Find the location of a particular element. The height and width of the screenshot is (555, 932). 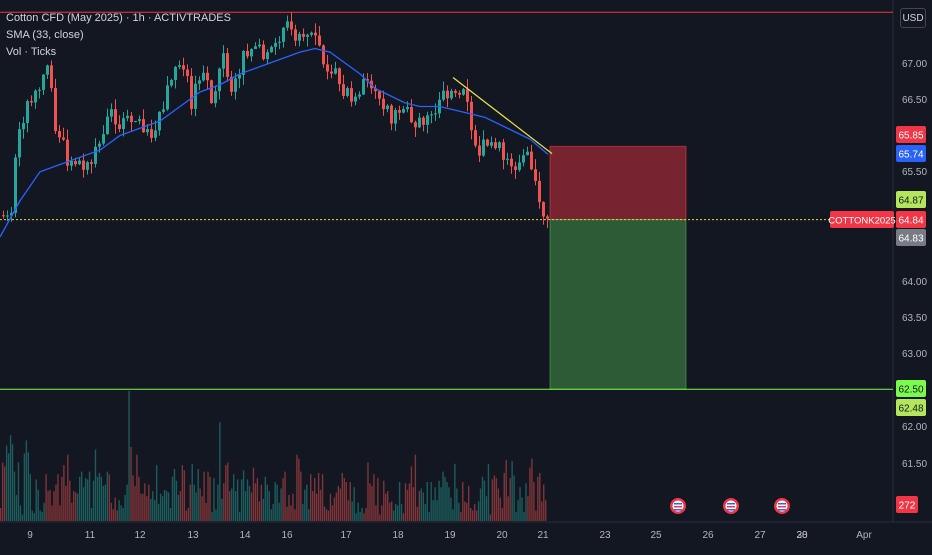

sma-indicator-label: SMA (33, close) is located at coordinates (45, 35).